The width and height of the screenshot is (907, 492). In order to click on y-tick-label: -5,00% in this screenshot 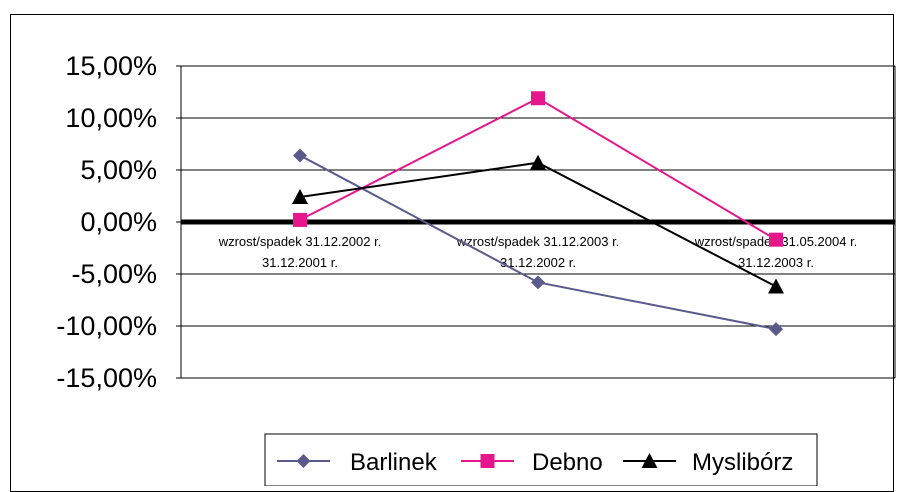, I will do `click(114, 274)`.